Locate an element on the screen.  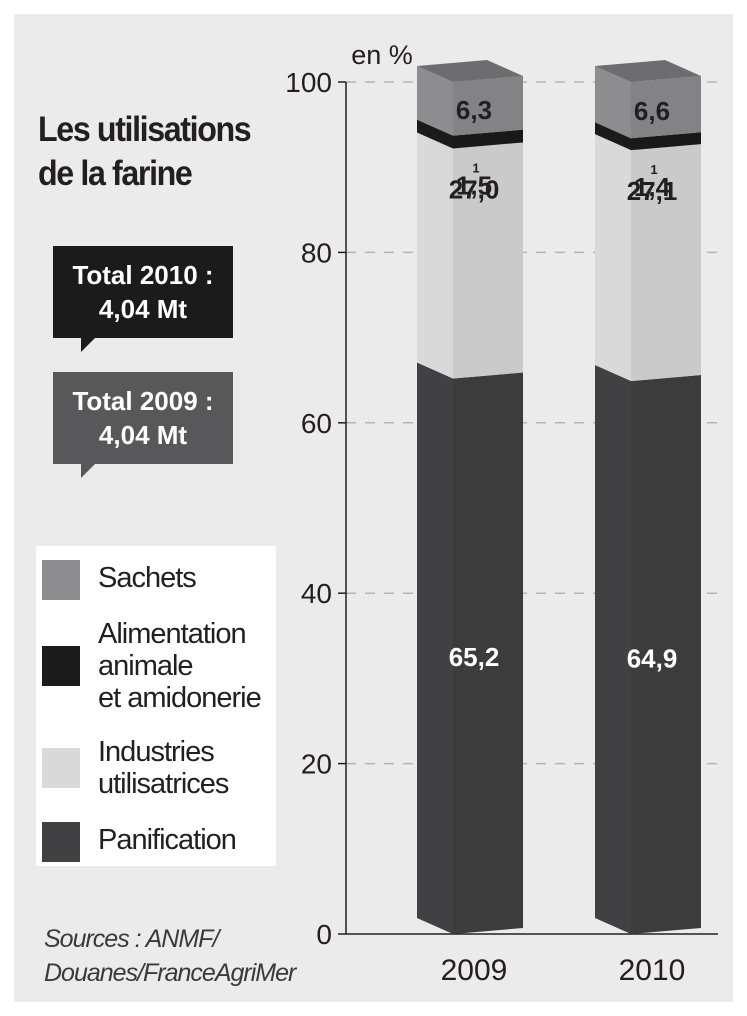
y-tick-label: 100 is located at coordinates (308, 82).